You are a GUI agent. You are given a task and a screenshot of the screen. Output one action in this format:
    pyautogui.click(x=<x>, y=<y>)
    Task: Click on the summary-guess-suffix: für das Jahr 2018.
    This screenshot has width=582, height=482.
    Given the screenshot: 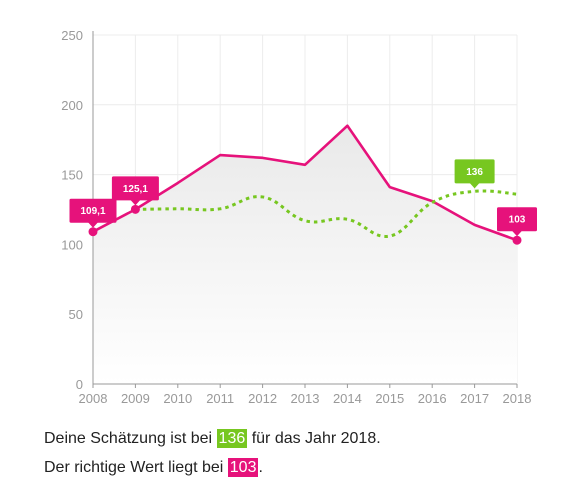 What is the action you would take?
    pyautogui.click(x=314, y=438)
    